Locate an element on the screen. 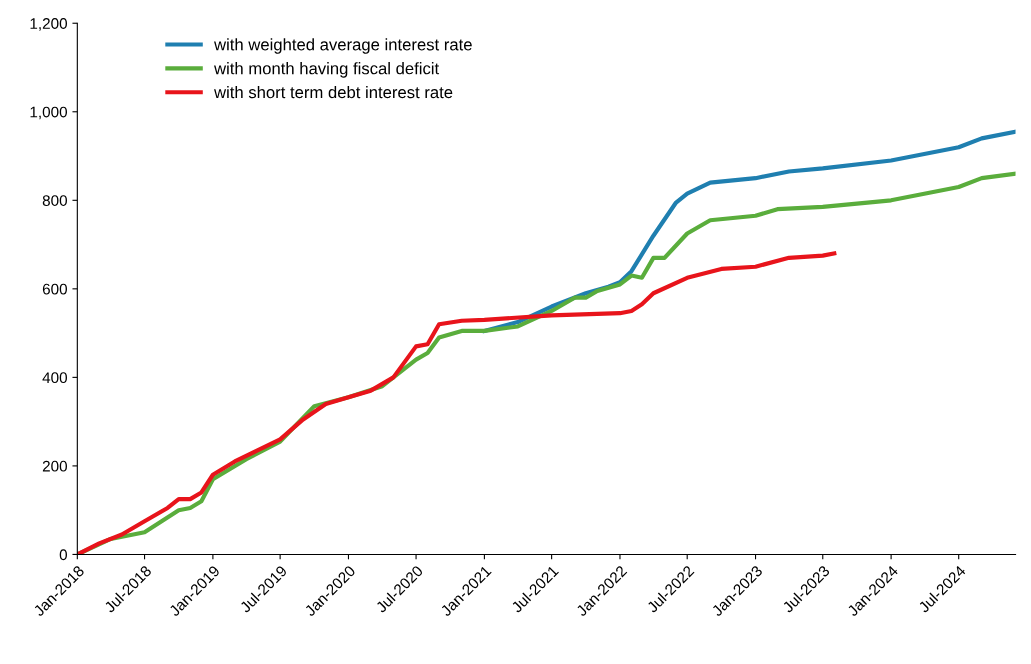 This screenshot has width=1031, height=664. y-tick-label: 1,200 is located at coordinates (49, 24).